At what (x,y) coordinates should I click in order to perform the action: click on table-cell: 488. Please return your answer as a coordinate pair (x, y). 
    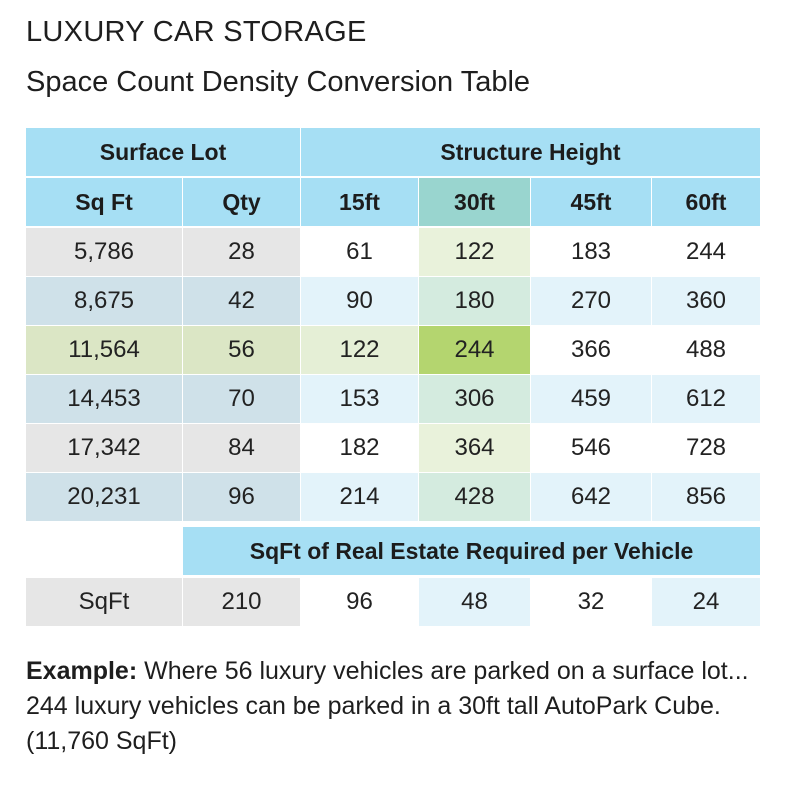
    Looking at the image, I should click on (706, 350).